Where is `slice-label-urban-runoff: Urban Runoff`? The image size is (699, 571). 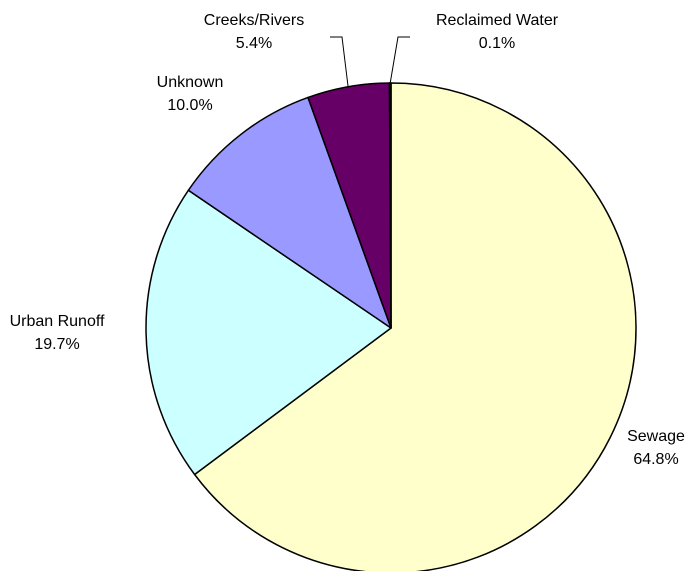
slice-label-urban-runoff: Urban Runoff is located at coordinates (57, 321).